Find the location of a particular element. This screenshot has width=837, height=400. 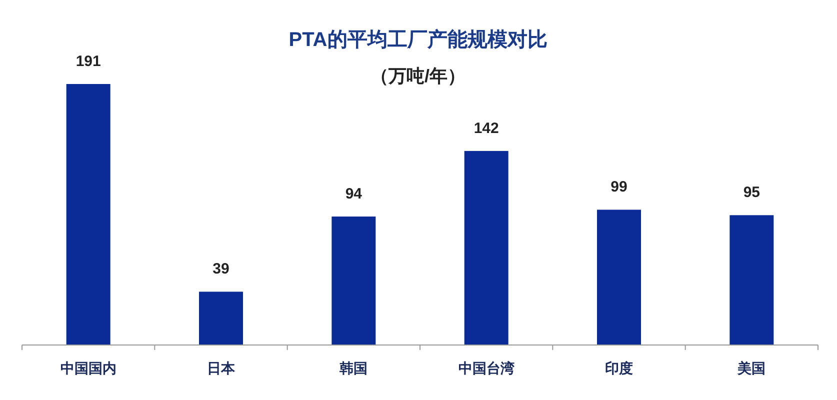

chart-subtitle: （万吨/年） is located at coordinates (418, 76).